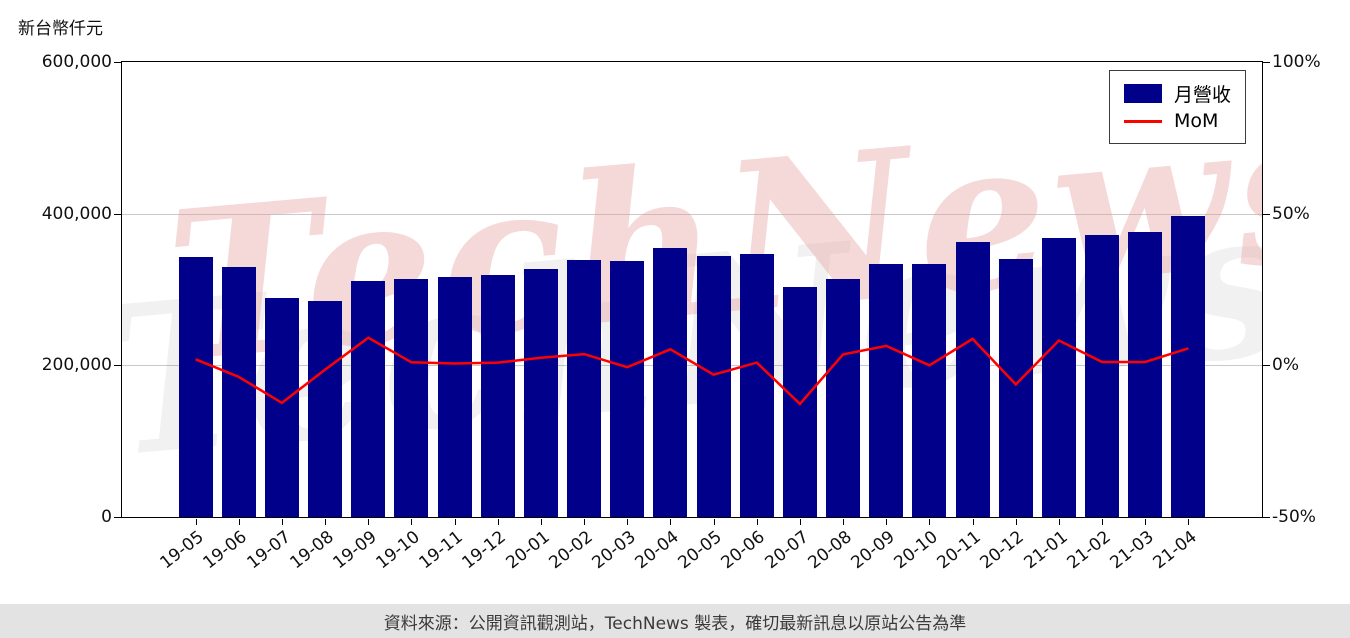 This screenshot has width=1350, height=638. Describe the element at coordinates (1089, 550) in the screenshot. I see `x-tick-label-21-02: 21-02` at that location.